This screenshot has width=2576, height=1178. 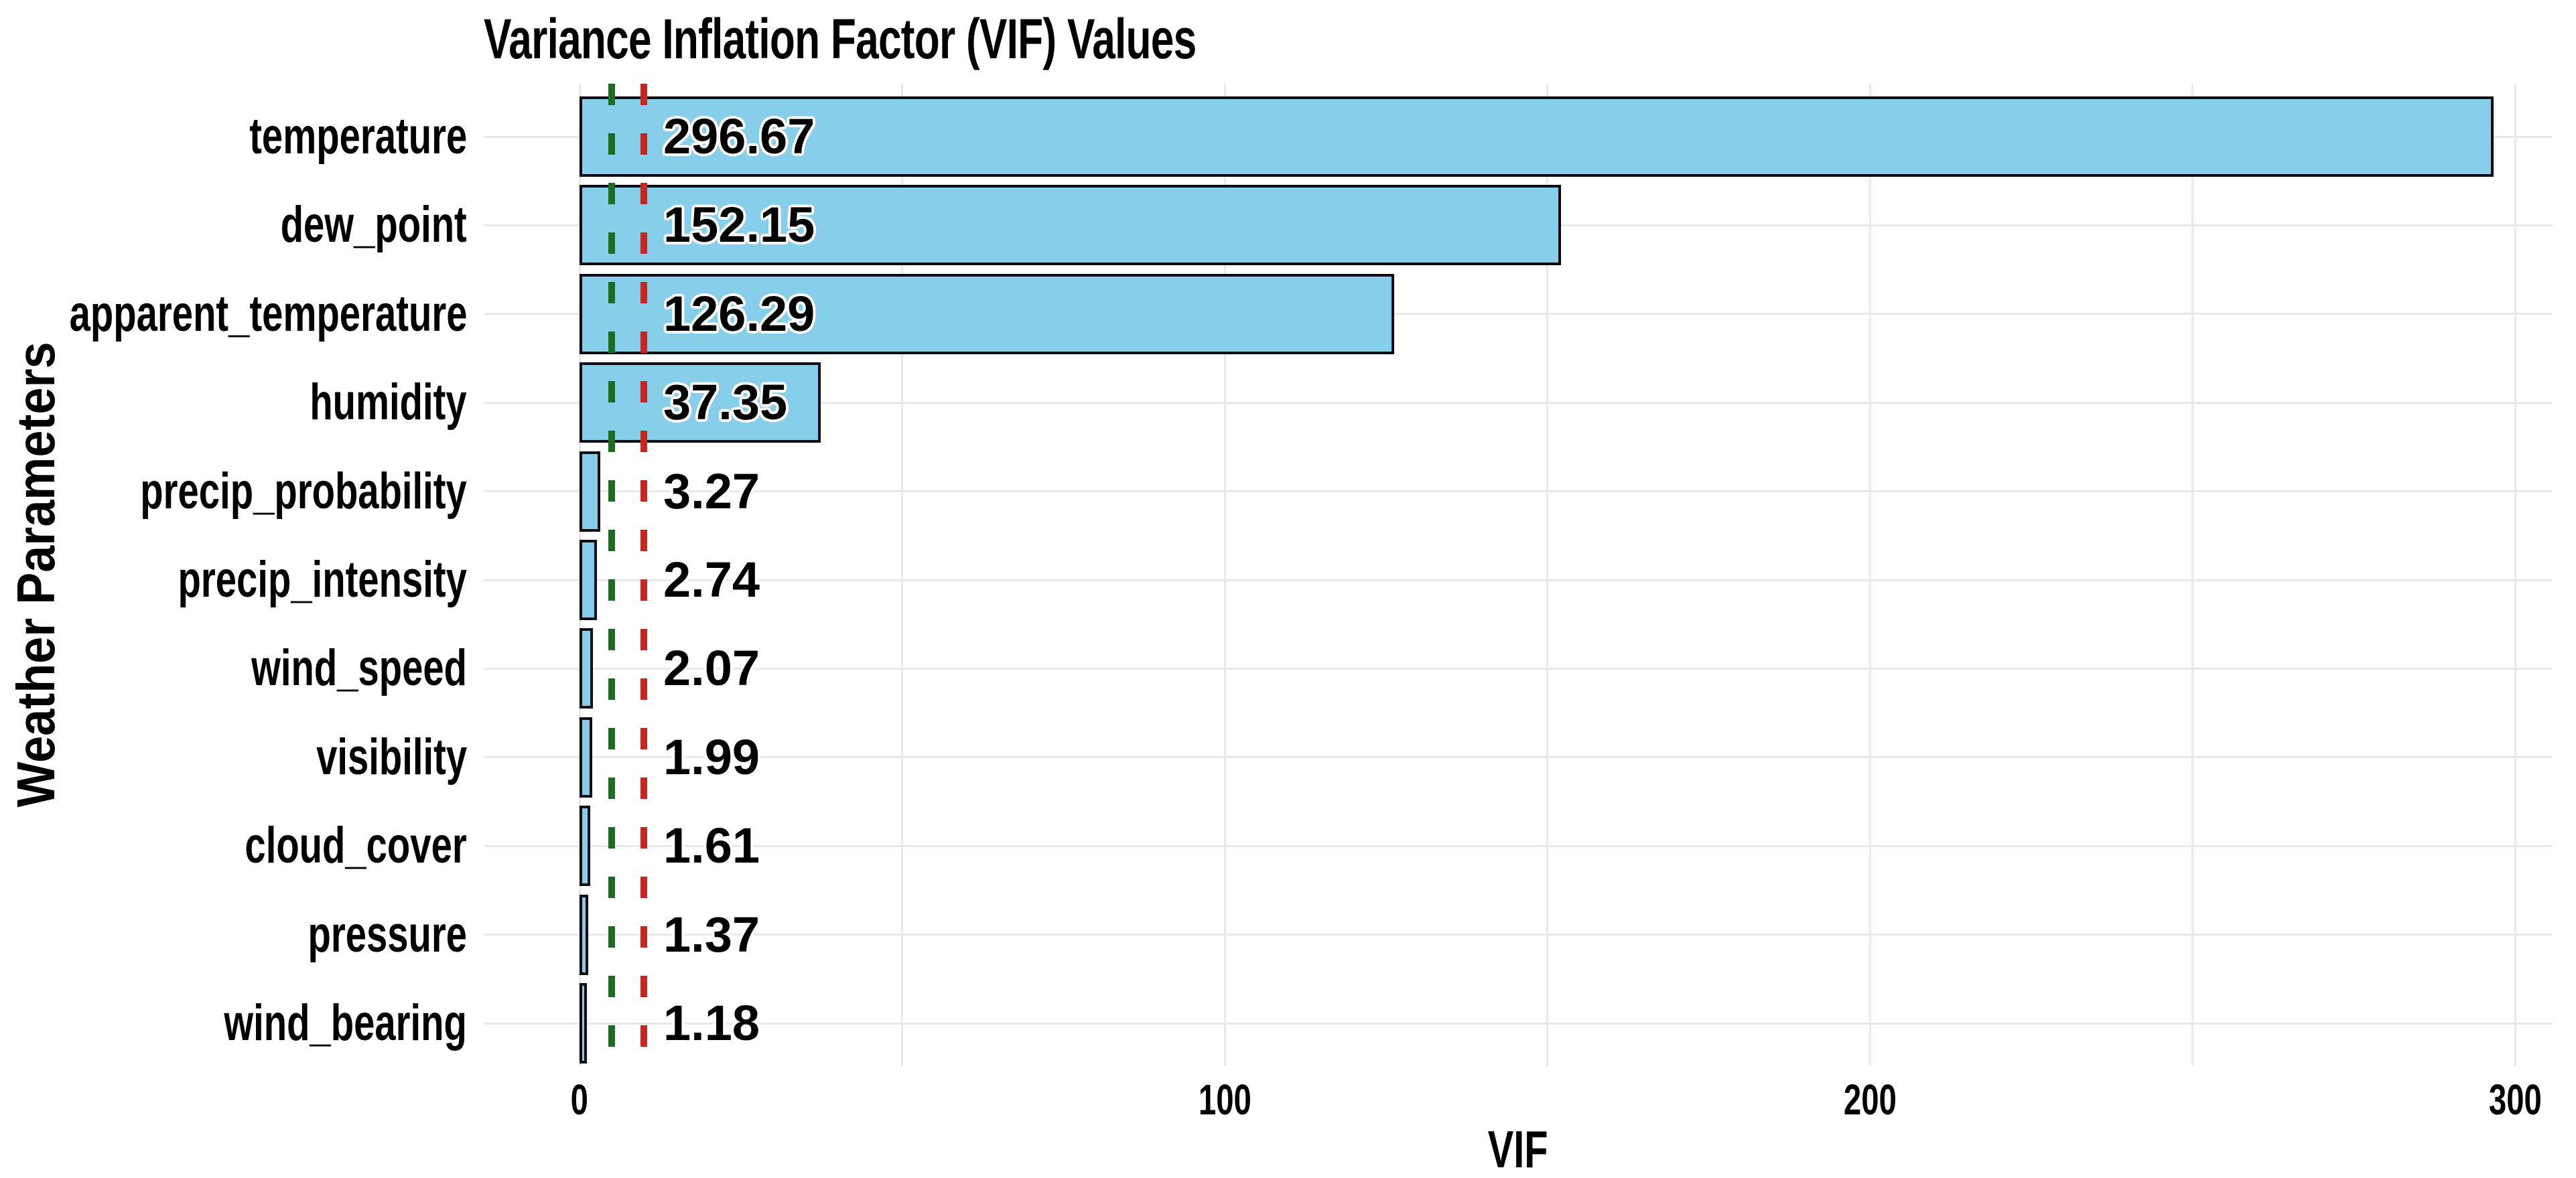 What do you see at coordinates (387, 934) in the screenshot?
I see `category-label-text: pressure` at bounding box center [387, 934].